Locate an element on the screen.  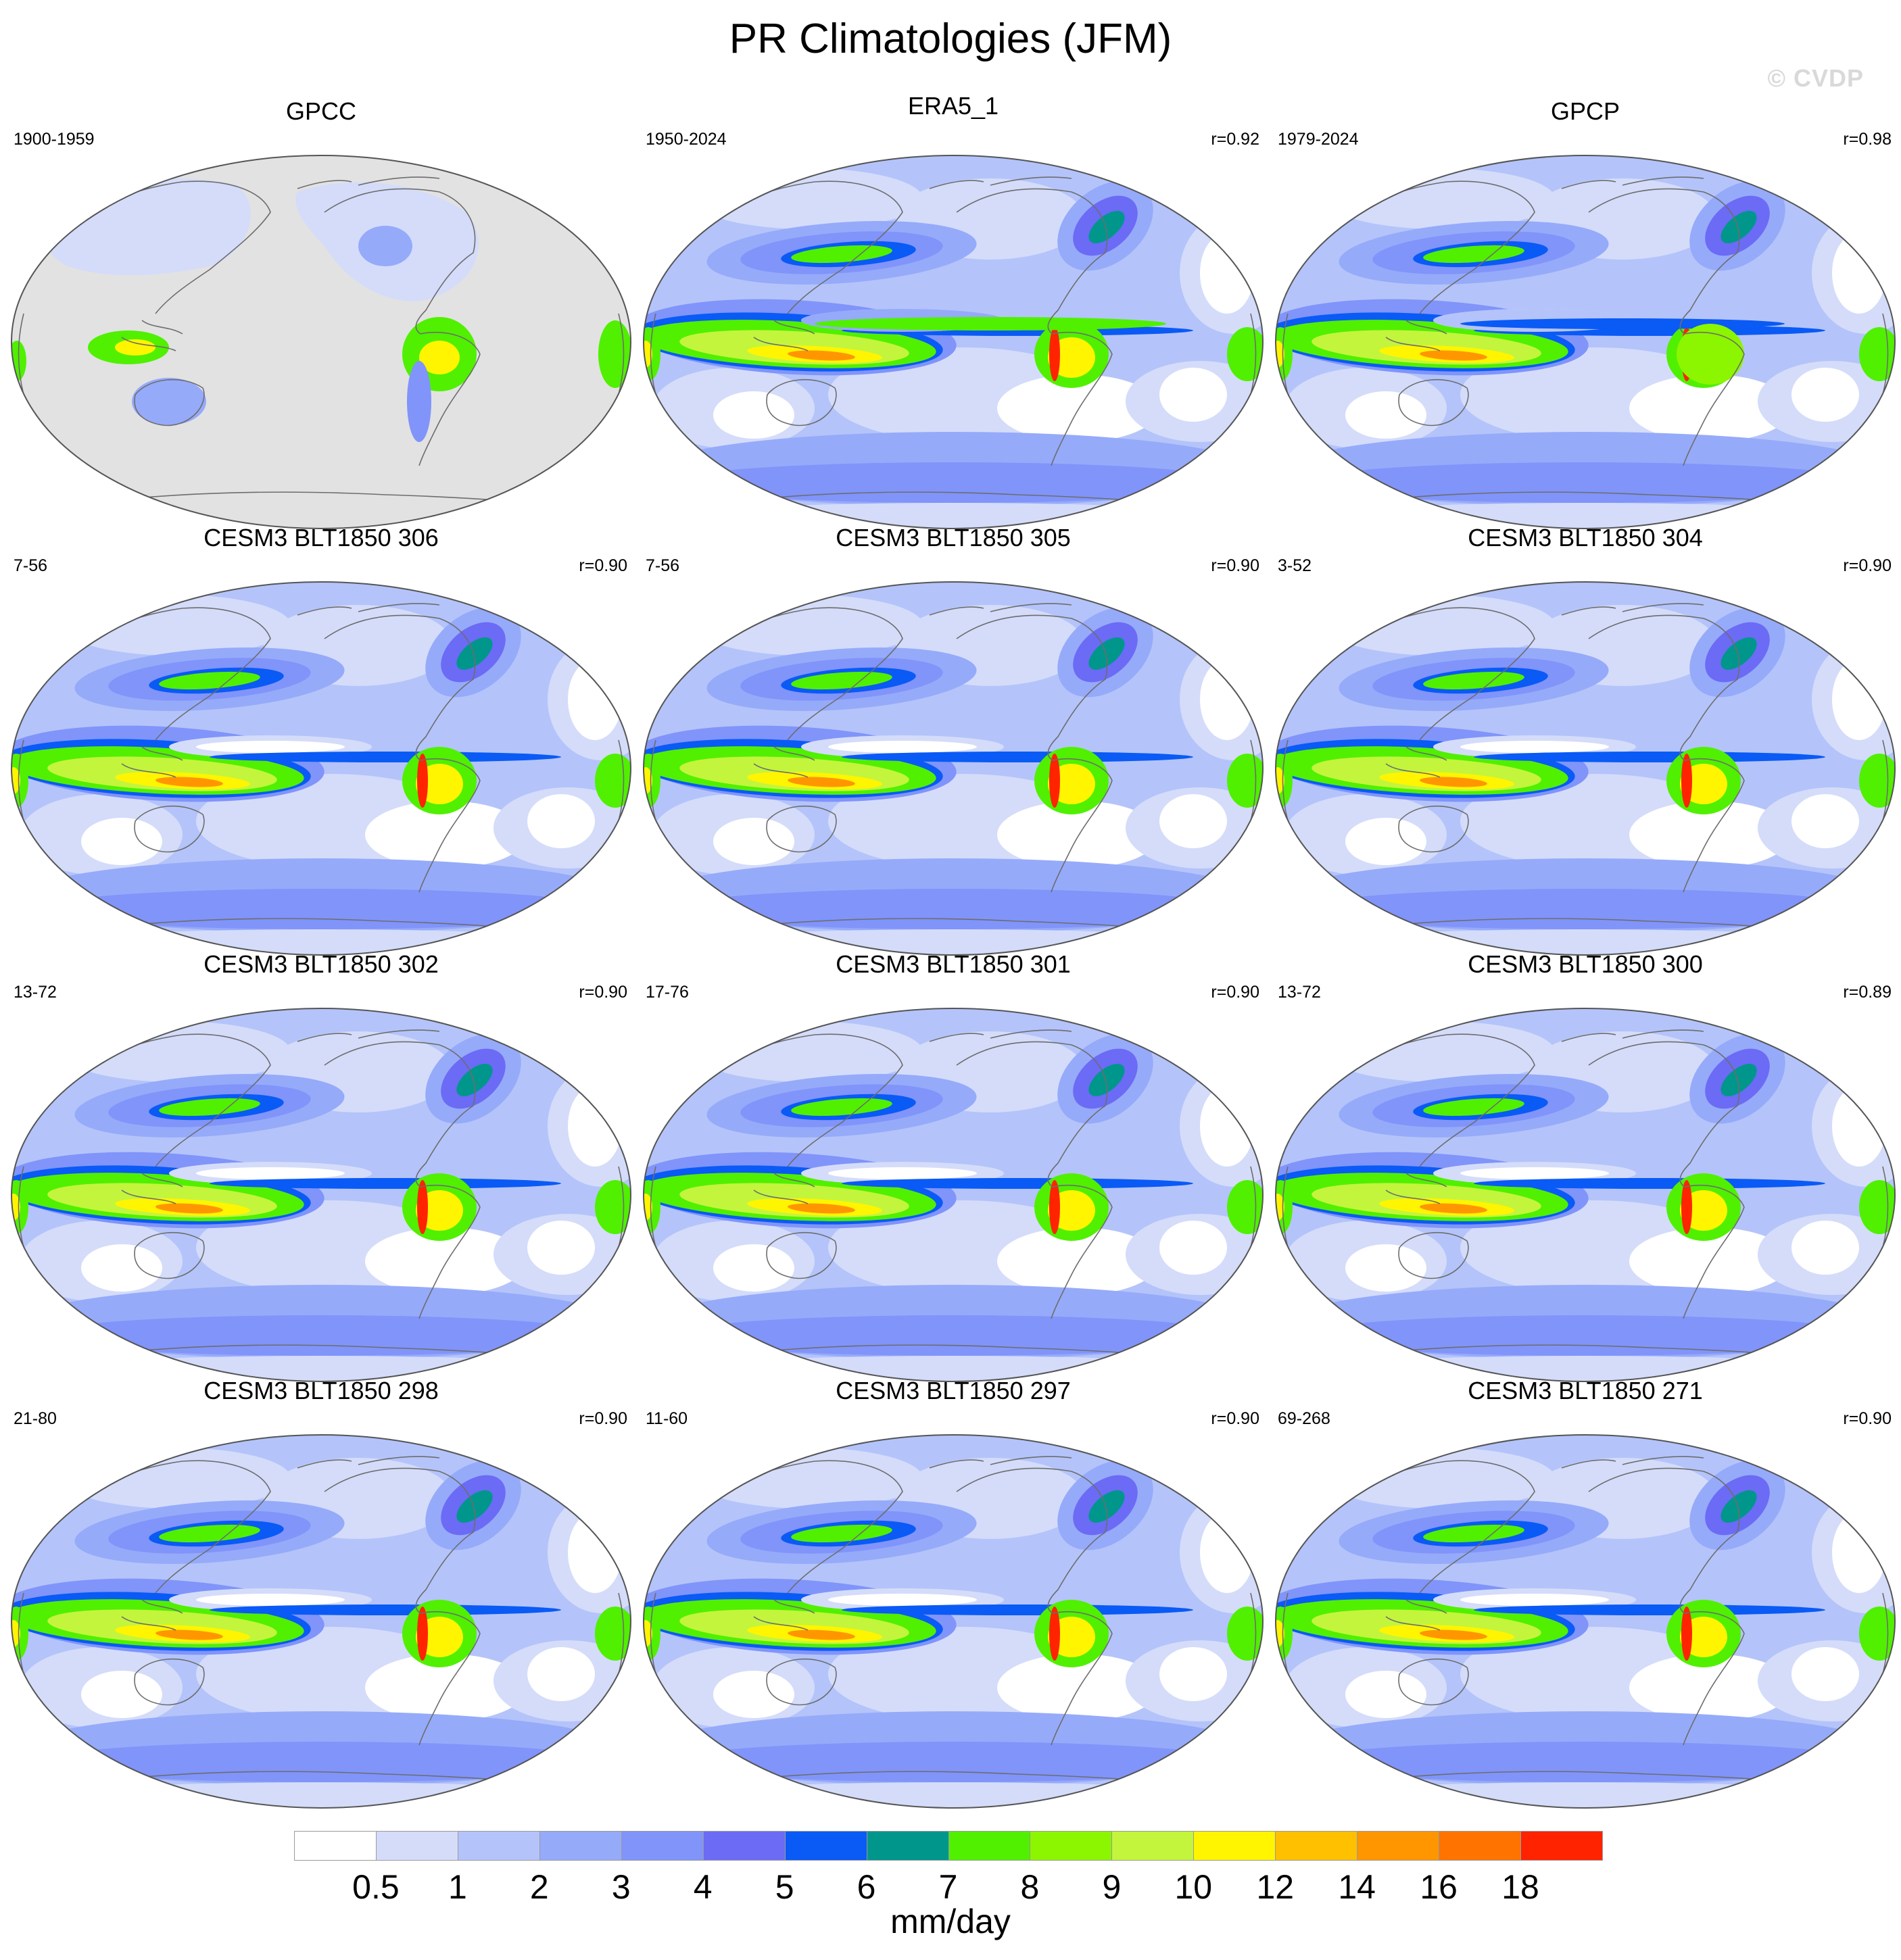
panel-correlation: r=0.92 is located at coordinates (1235, 139).